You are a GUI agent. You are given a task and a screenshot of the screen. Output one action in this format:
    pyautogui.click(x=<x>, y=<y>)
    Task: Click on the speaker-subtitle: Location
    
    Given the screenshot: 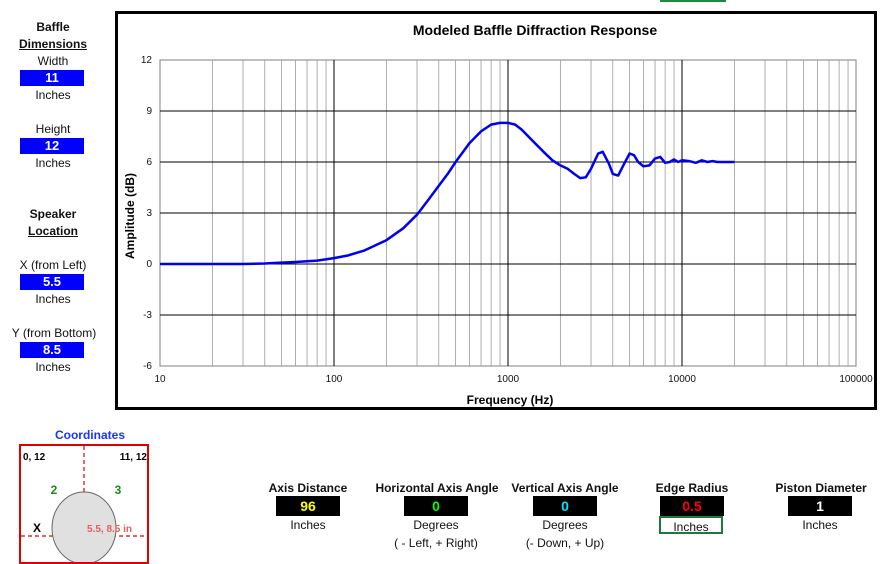 What is the action you would take?
    pyautogui.click(x=53, y=231)
    